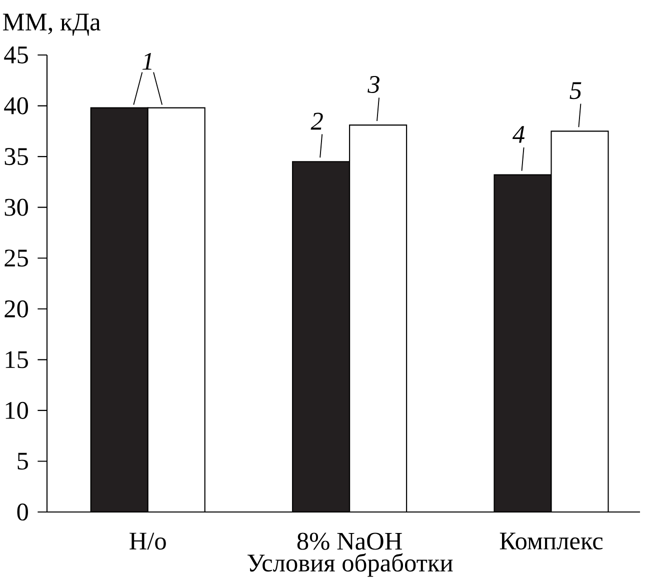  I want to click on annotation: 4, so click(518, 134).